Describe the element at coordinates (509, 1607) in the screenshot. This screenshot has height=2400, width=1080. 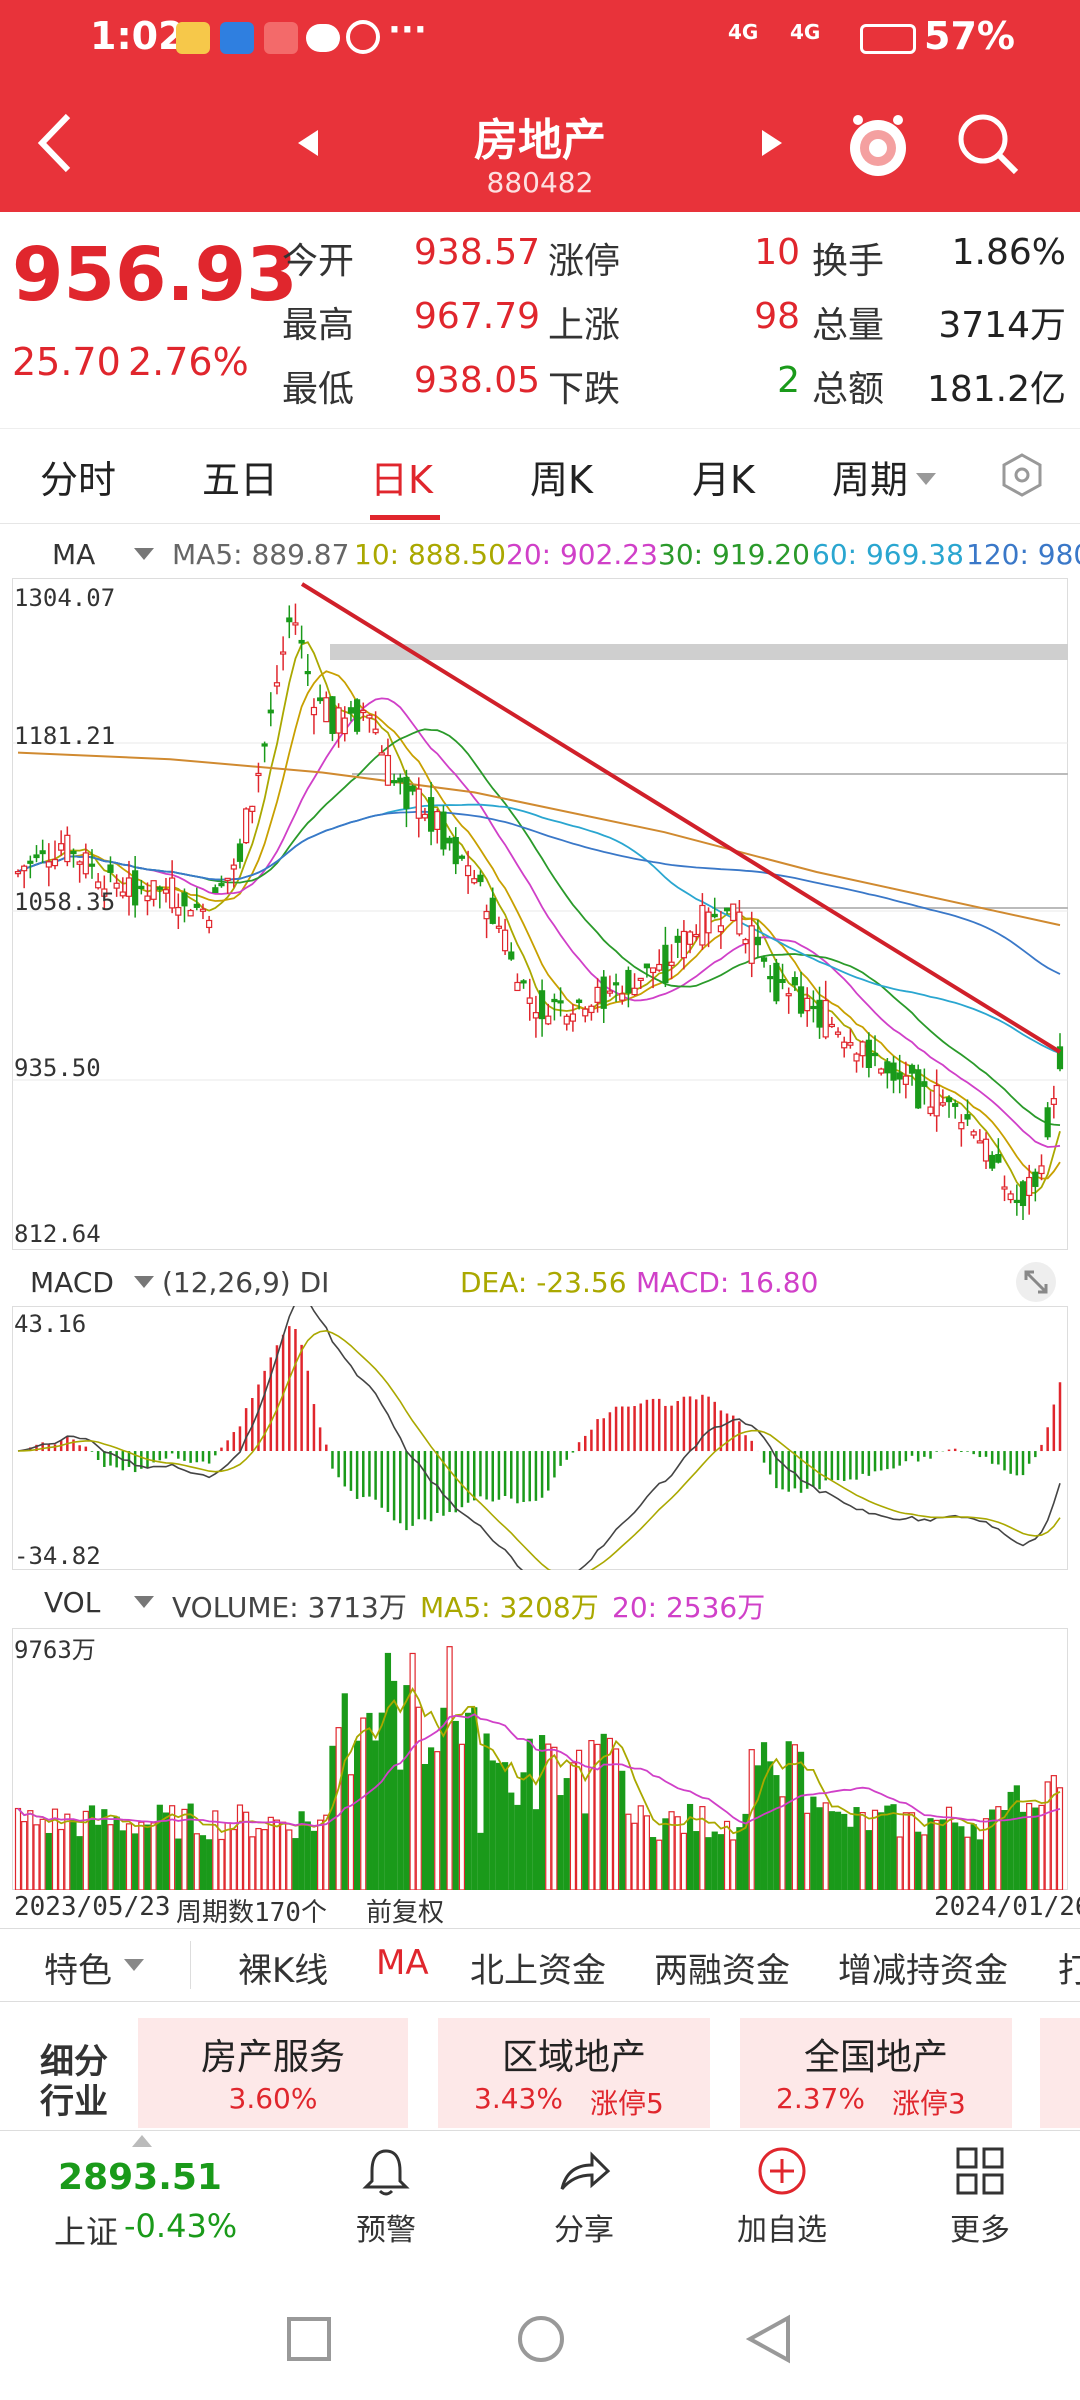
I see `vol-ma5-value: MA5: 3208万` at that location.